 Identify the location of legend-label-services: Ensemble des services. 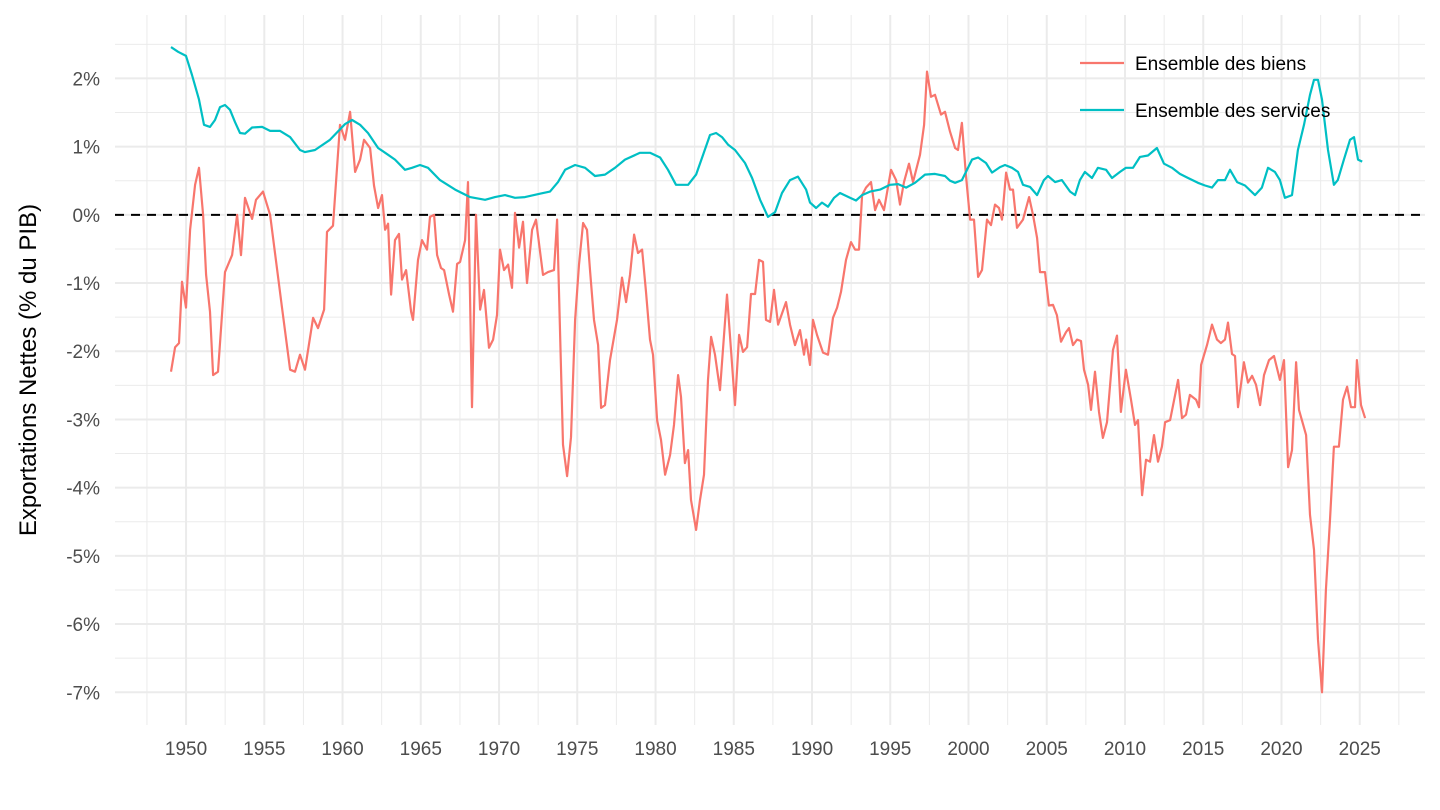
(1232, 111).